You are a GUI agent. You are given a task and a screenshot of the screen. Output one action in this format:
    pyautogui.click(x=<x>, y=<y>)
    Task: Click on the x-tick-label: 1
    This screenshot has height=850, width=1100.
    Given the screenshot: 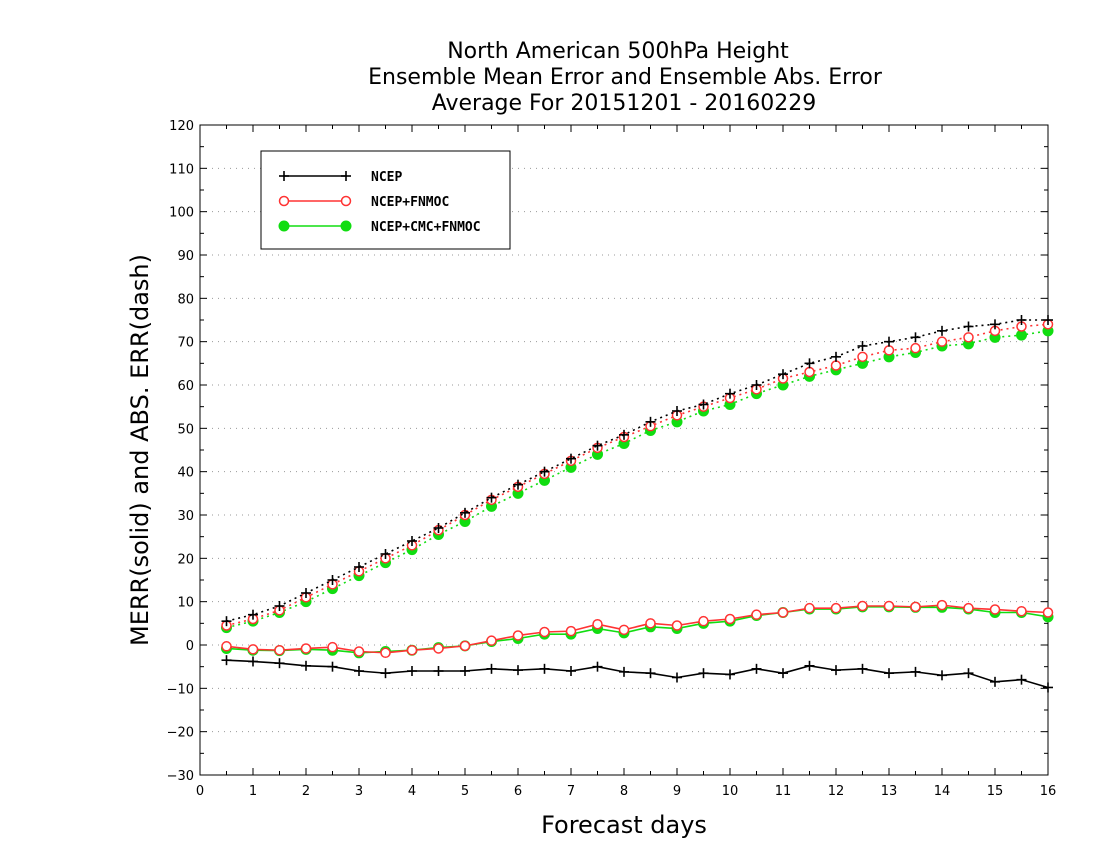 What is the action you would take?
    pyautogui.click(x=253, y=791)
    